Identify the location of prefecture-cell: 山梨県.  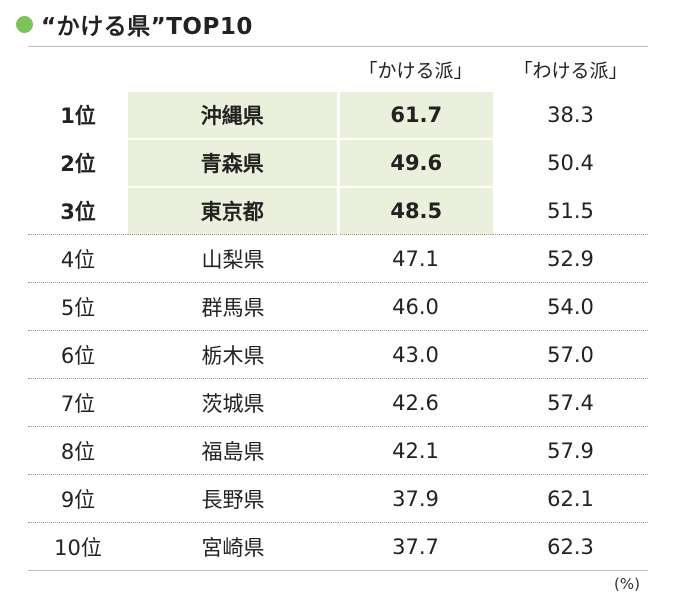
(233, 258).